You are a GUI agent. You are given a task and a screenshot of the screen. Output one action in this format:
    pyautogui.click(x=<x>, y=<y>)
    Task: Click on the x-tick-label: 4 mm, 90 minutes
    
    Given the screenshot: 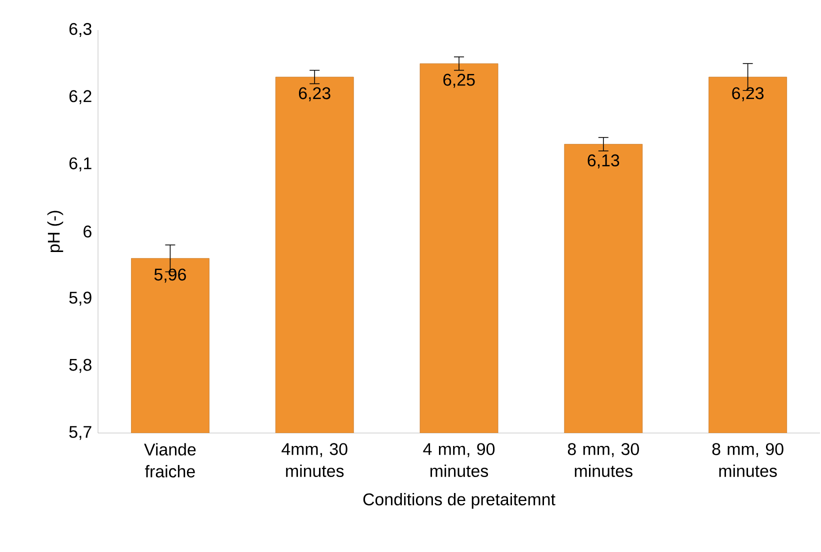 What is the action you would take?
    pyautogui.click(x=459, y=460)
    